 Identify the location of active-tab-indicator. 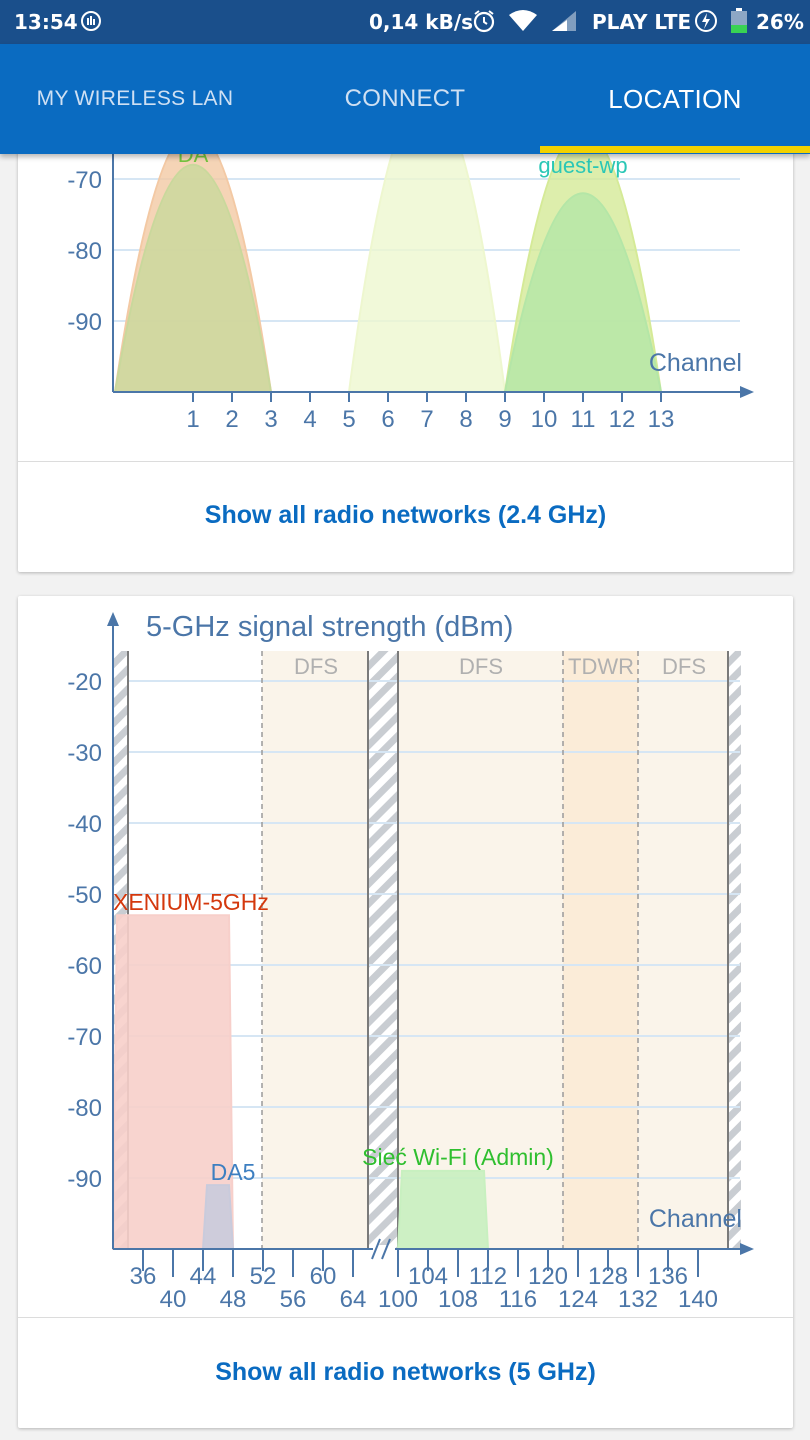
(675, 149).